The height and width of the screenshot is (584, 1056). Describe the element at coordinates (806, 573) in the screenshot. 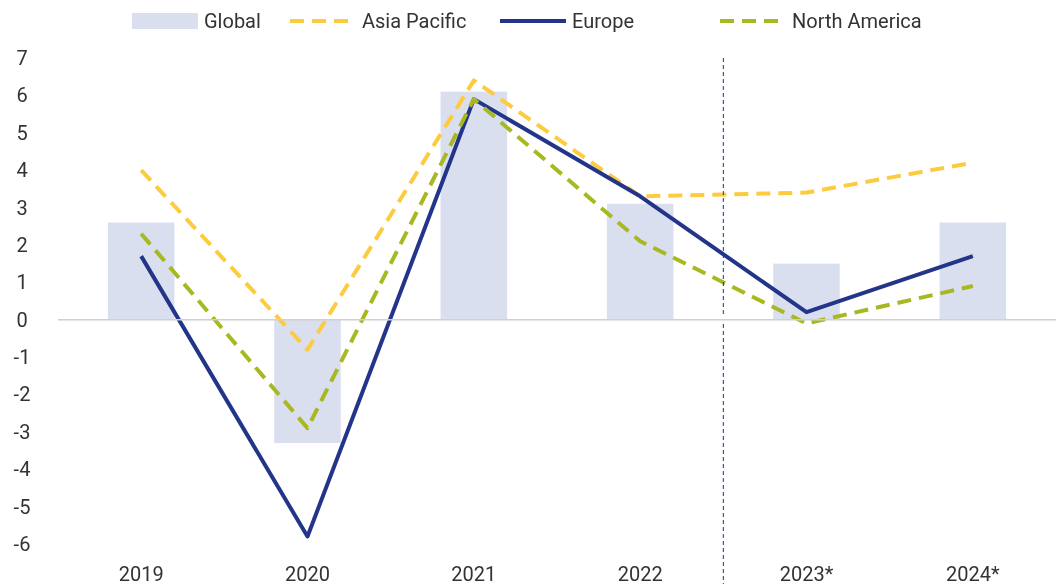

I see `x-tick-label: 2023*` at that location.